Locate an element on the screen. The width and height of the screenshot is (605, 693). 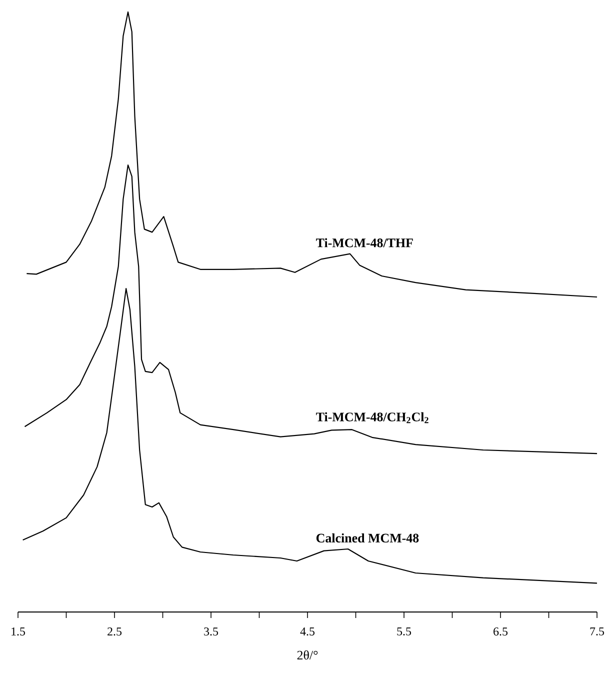
x-tick-label: 6.5 is located at coordinates (501, 631).